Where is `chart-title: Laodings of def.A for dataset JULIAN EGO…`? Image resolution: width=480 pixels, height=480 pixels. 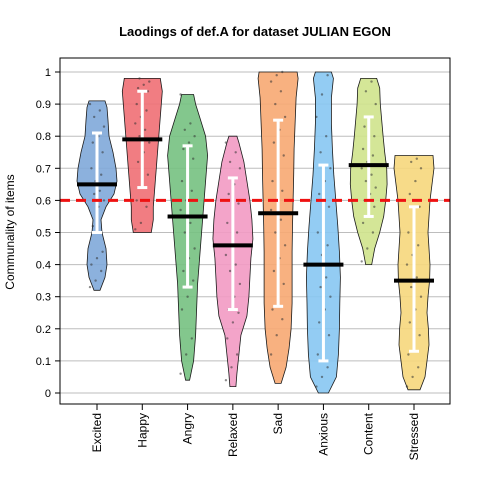 chart-title: Laodings of def.A for dataset JULIAN EGO… is located at coordinates (255, 31).